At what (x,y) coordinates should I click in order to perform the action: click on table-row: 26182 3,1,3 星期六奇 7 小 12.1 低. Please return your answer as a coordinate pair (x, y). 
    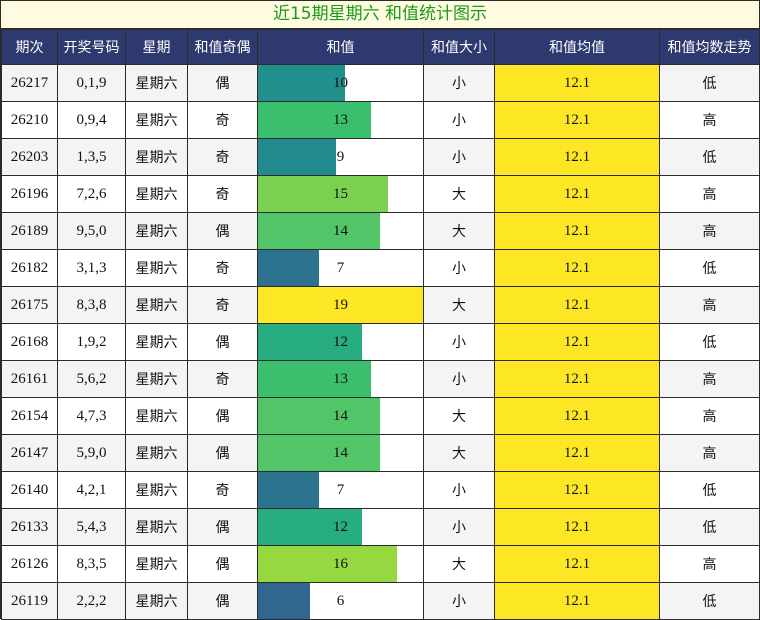
    Looking at the image, I should click on (380, 268).